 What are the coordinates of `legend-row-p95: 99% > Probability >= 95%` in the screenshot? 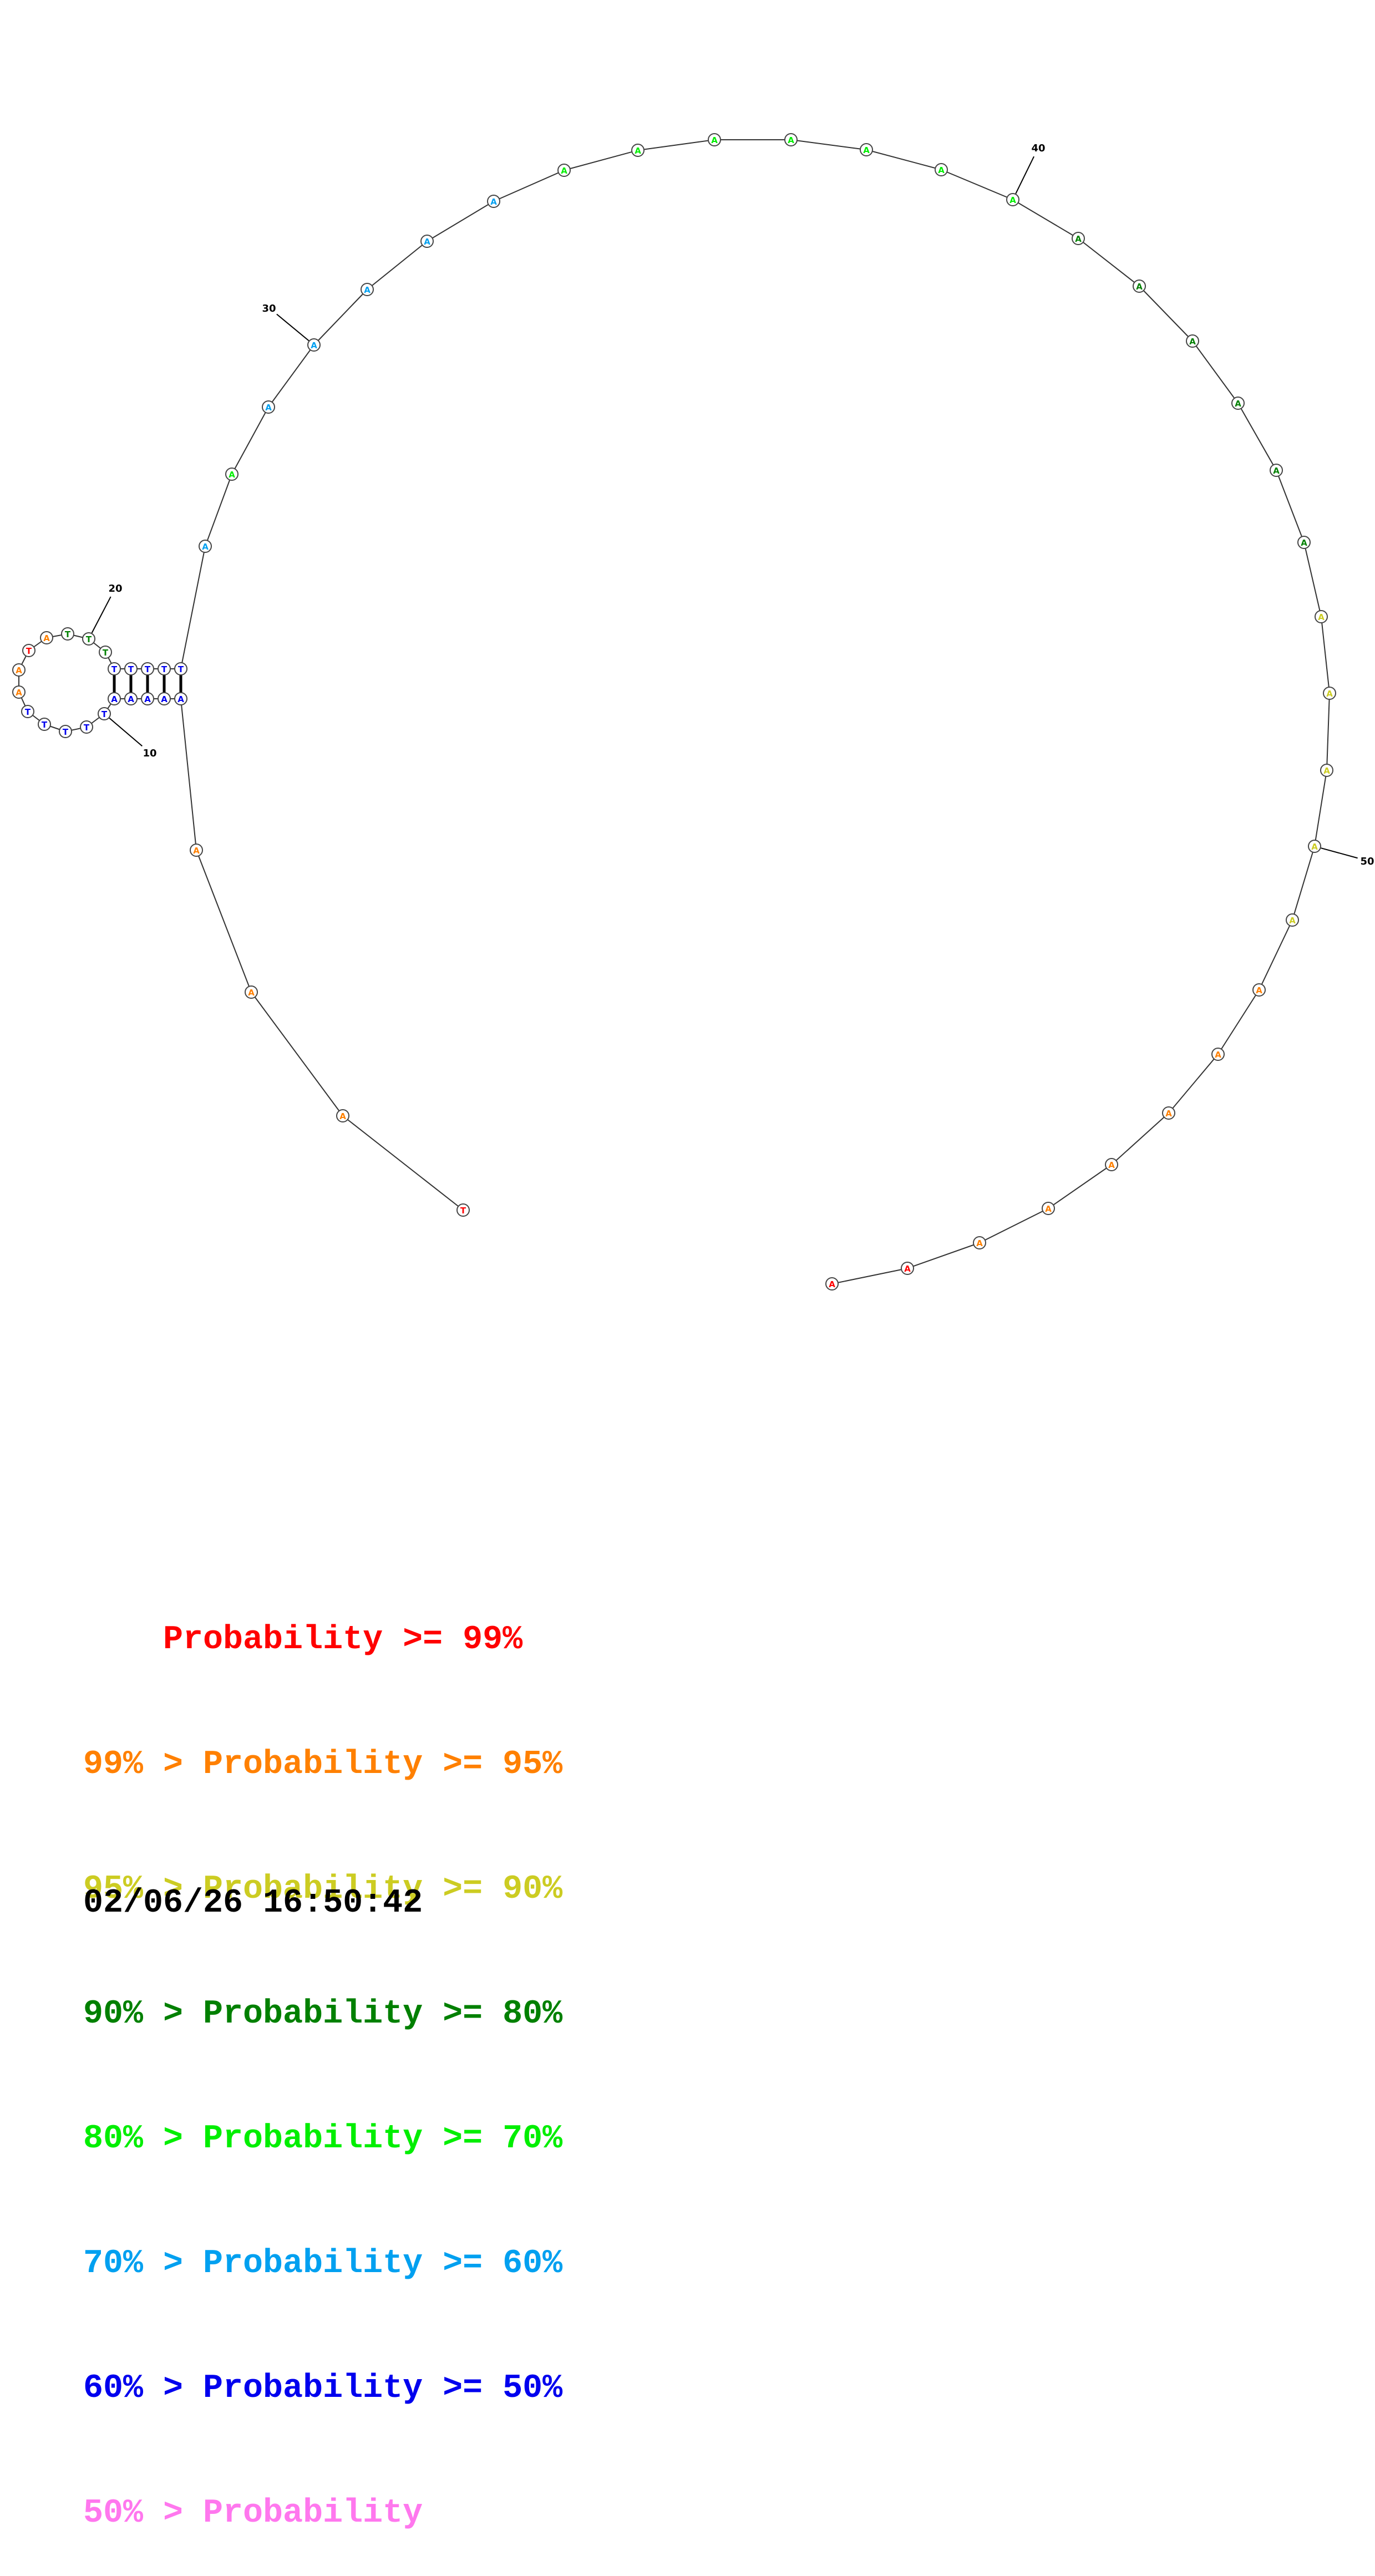 It's located at (323, 1765).